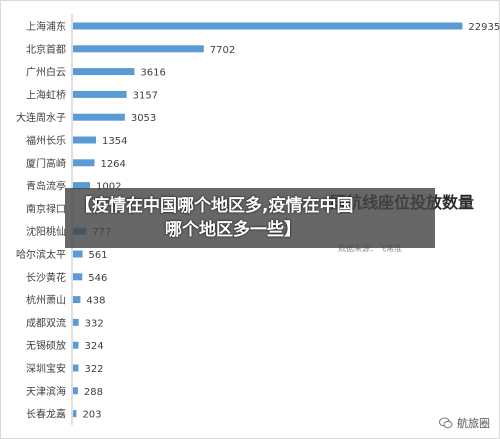 The image size is (500, 439). What do you see at coordinates (94, 323) in the screenshot?
I see `data-label: 332` at bounding box center [94, 323].